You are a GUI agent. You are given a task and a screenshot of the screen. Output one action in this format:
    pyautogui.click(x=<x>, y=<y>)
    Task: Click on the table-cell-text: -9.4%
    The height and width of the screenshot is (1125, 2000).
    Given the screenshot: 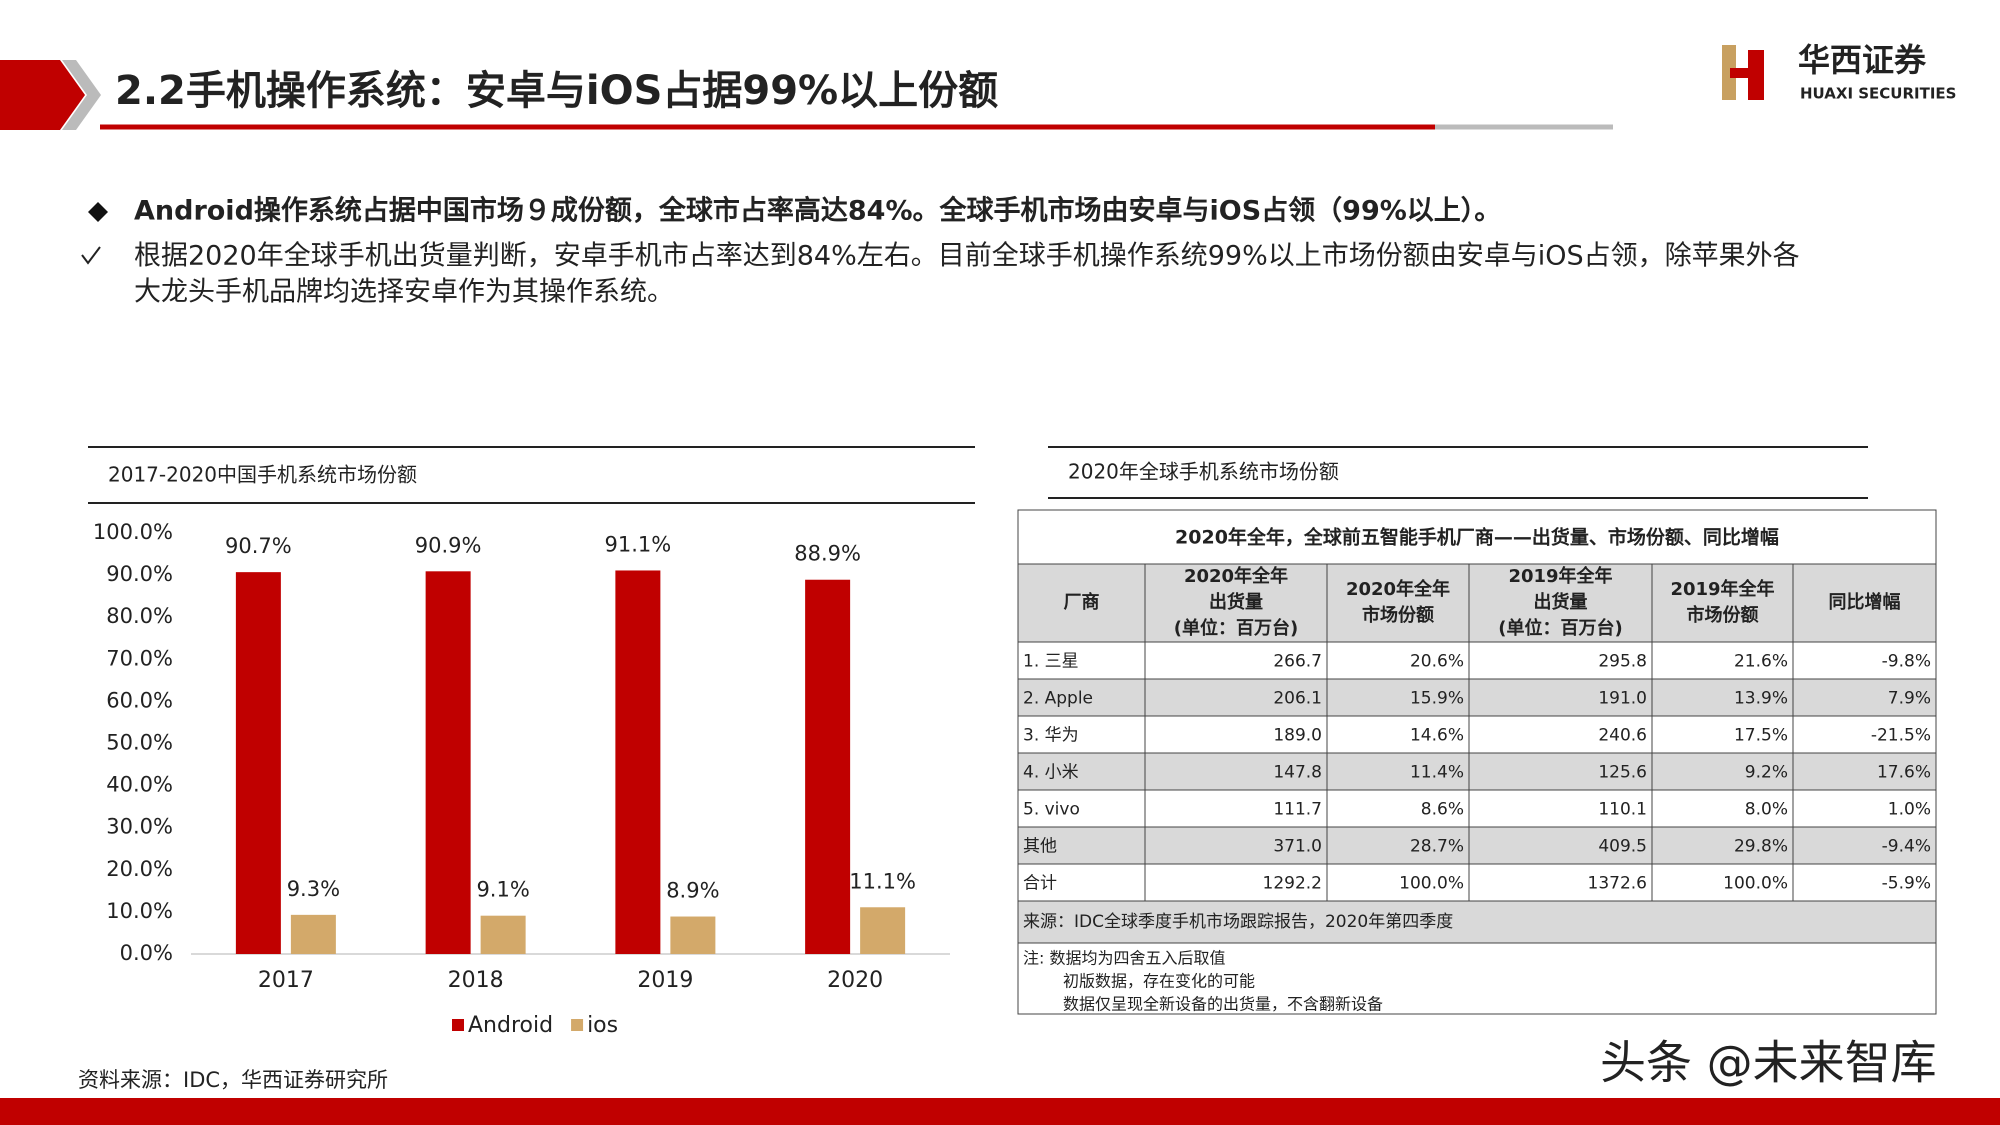 What is the action you would take?
    pyautogui.click(x=1906, y=847)
    